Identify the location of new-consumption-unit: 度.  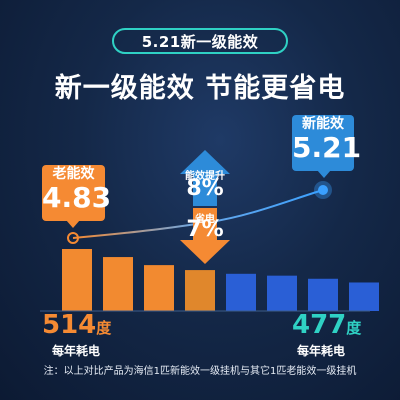
(354, 328).